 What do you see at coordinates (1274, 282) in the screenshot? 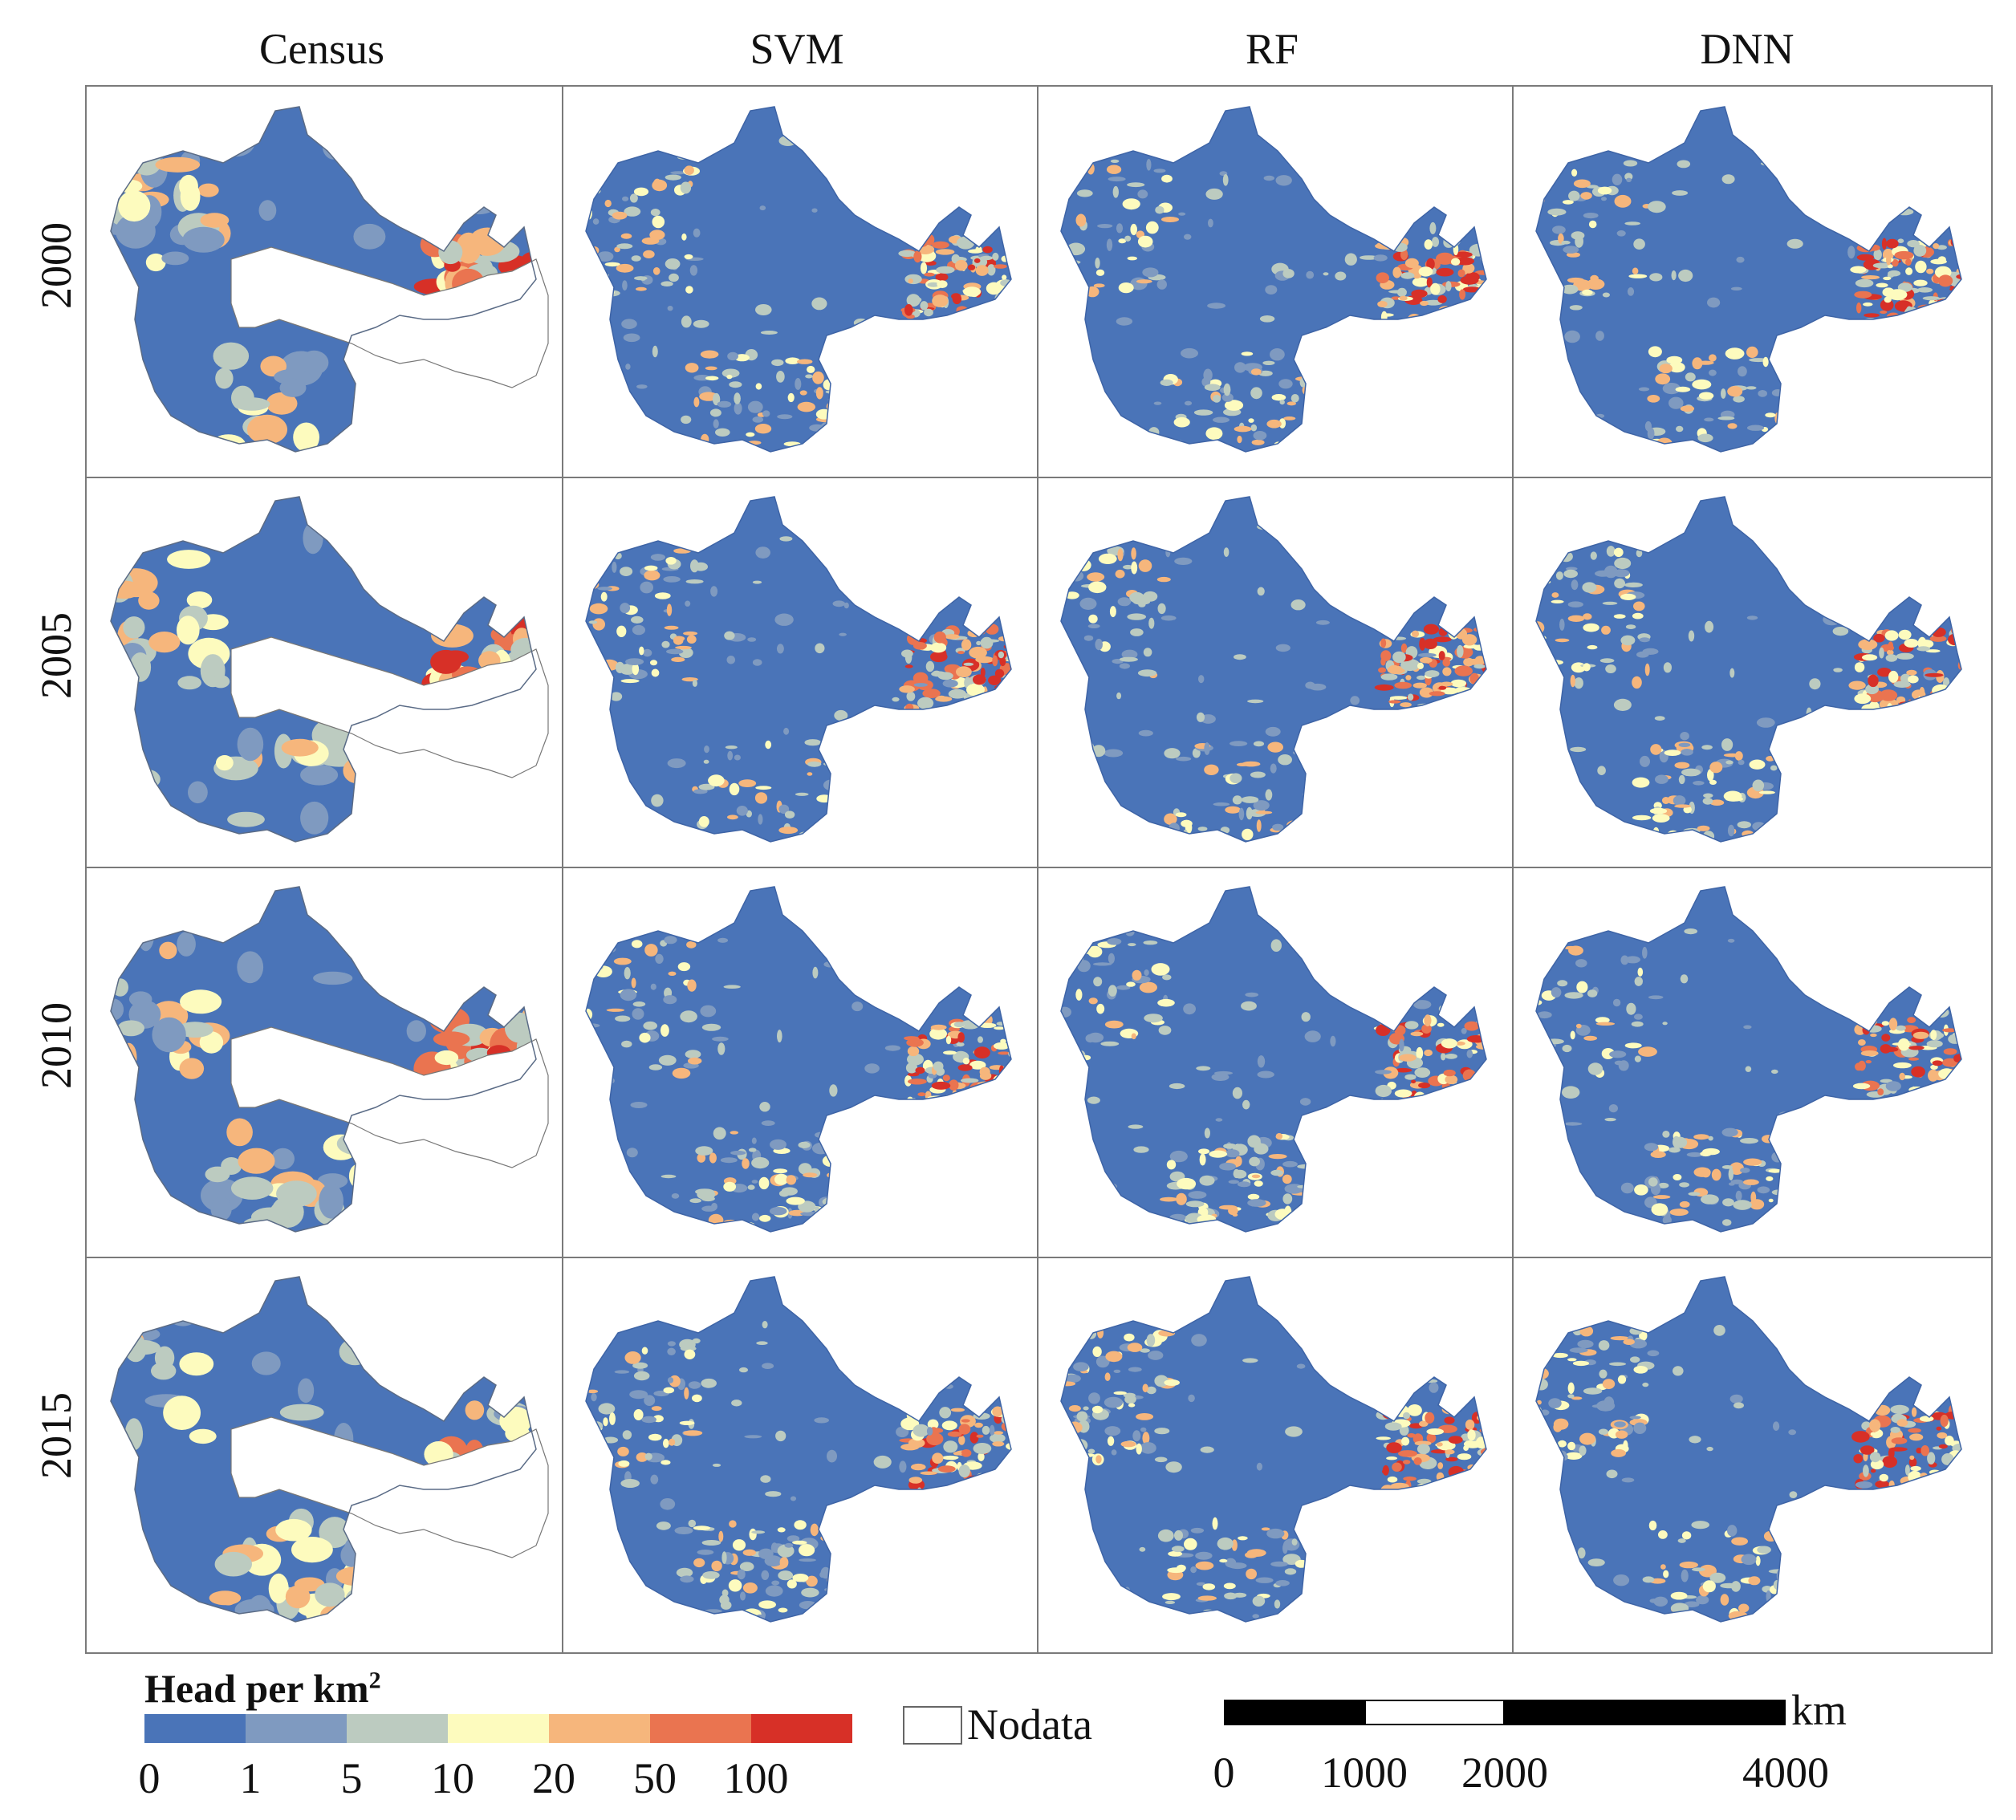
I see `map-panel-rf-2000` at bounding box center [1274, 282].